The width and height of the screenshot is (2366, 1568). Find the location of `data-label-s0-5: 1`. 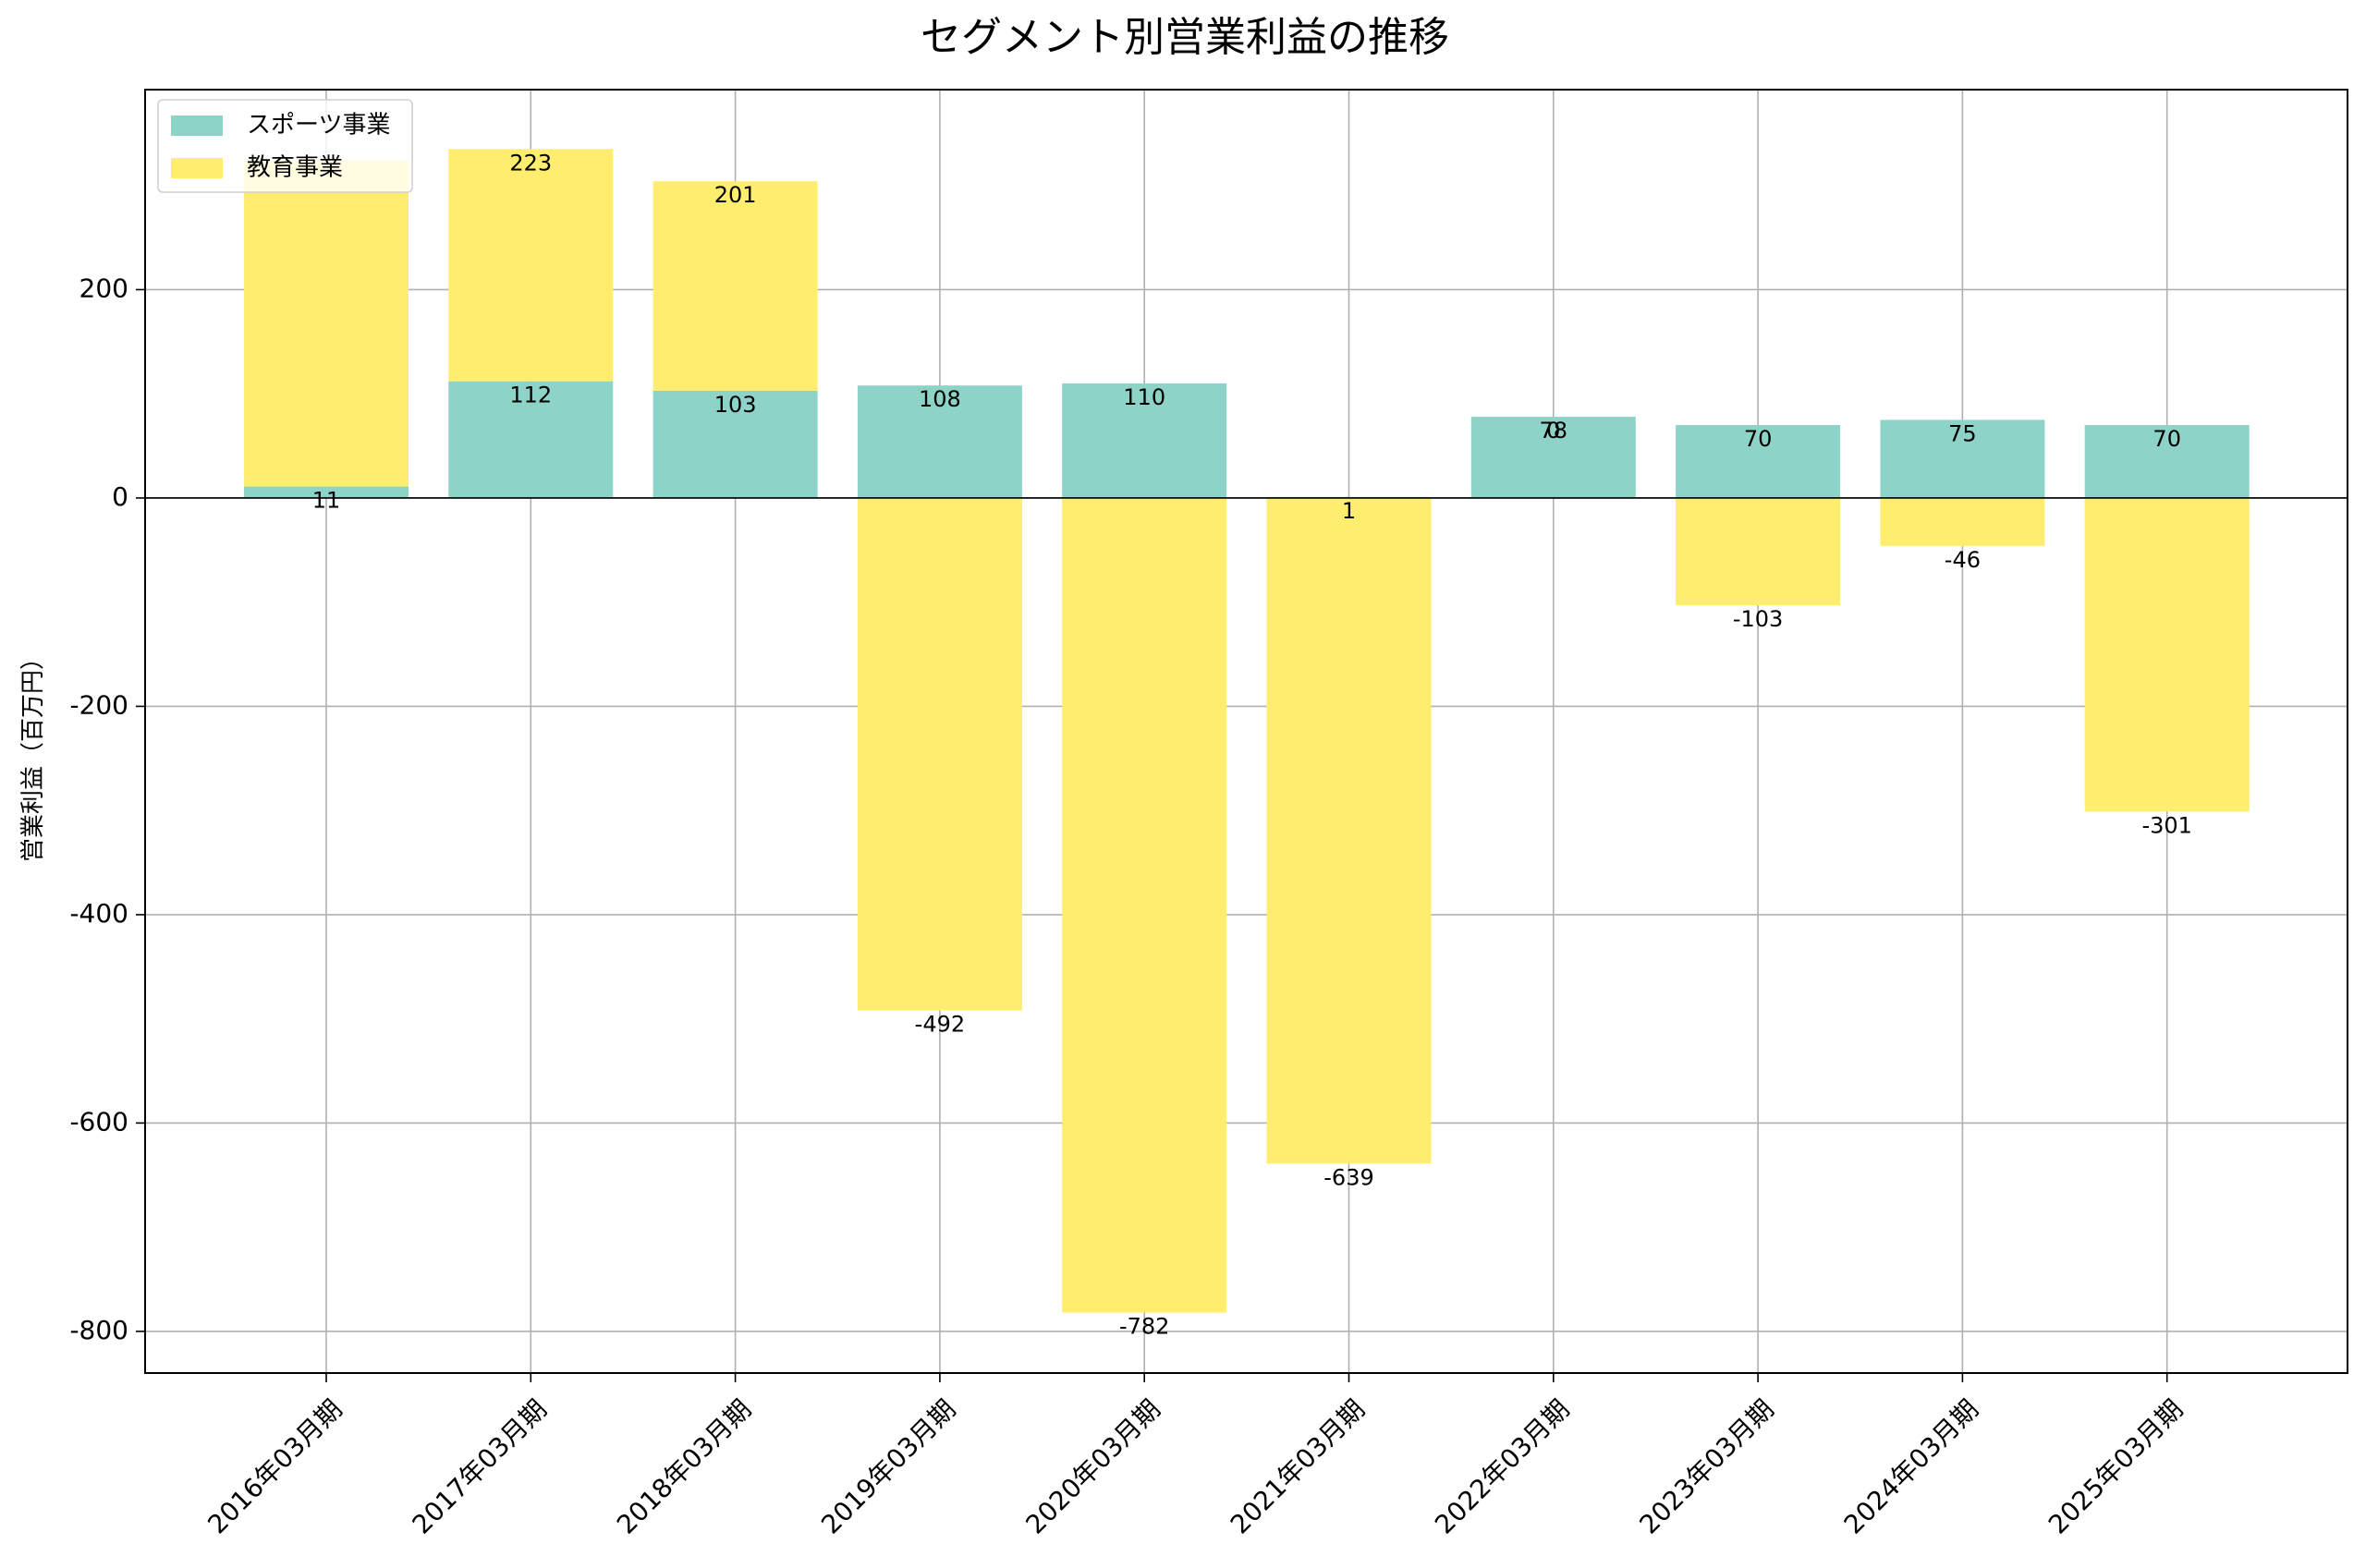

data-label-s0-5: 1 is located at coordinates (1349, 511).